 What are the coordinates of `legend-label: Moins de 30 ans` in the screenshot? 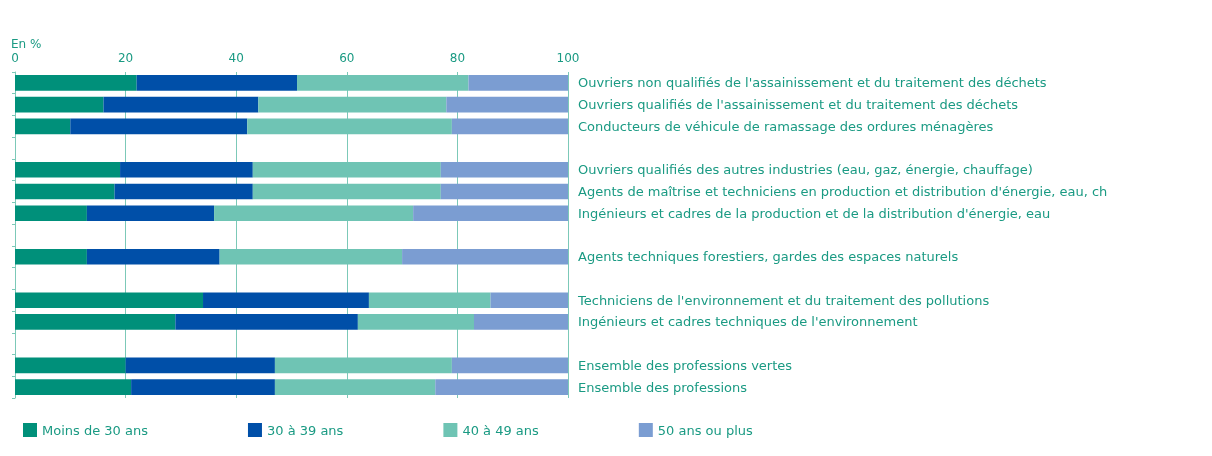 It's located at (95, 430).